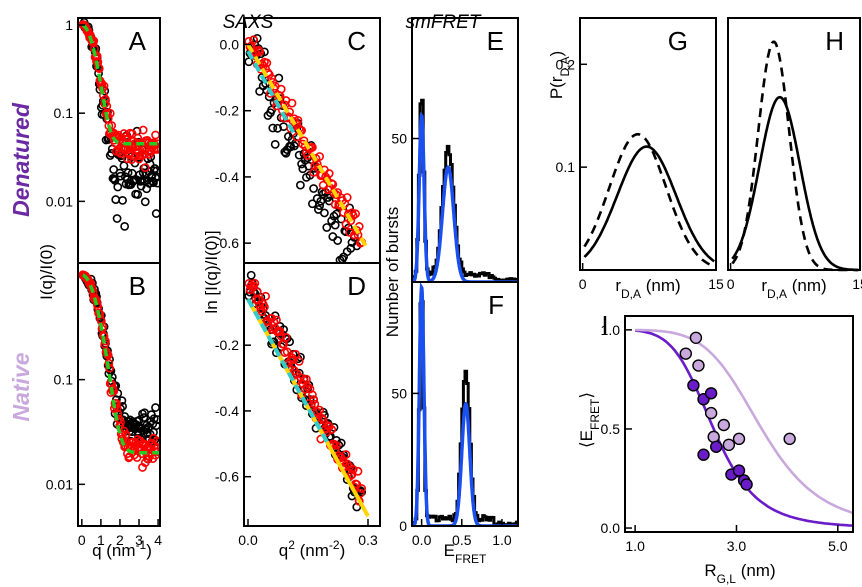  I want to click on saxs-title: SAXS, so click(248, 22).